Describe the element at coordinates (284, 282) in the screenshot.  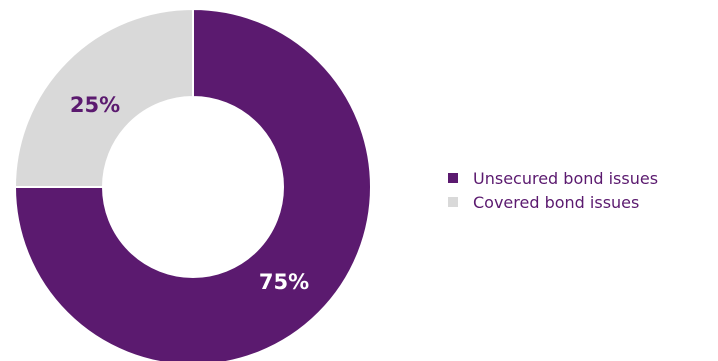
I see `slice-label-unsecured: 75%` at that location.